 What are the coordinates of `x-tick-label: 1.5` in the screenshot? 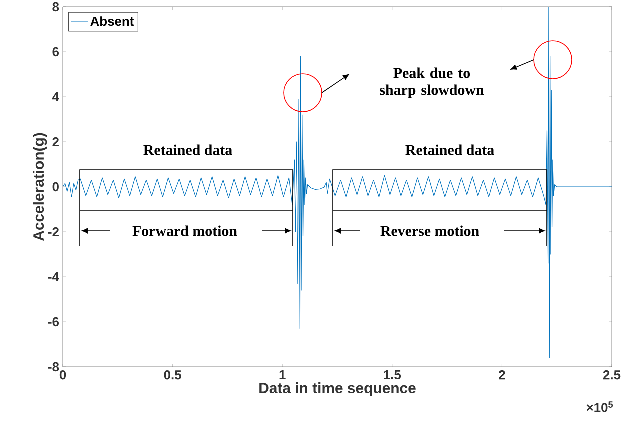 It's located at (393, 375).